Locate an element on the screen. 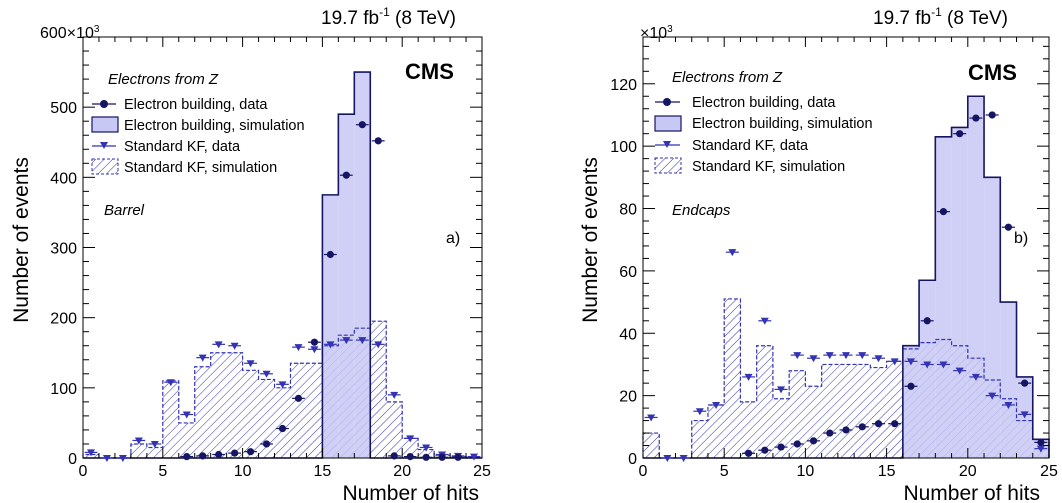 The image size is (1062, 503). y-tick-label: 400 is located at coordinates (63, 178).